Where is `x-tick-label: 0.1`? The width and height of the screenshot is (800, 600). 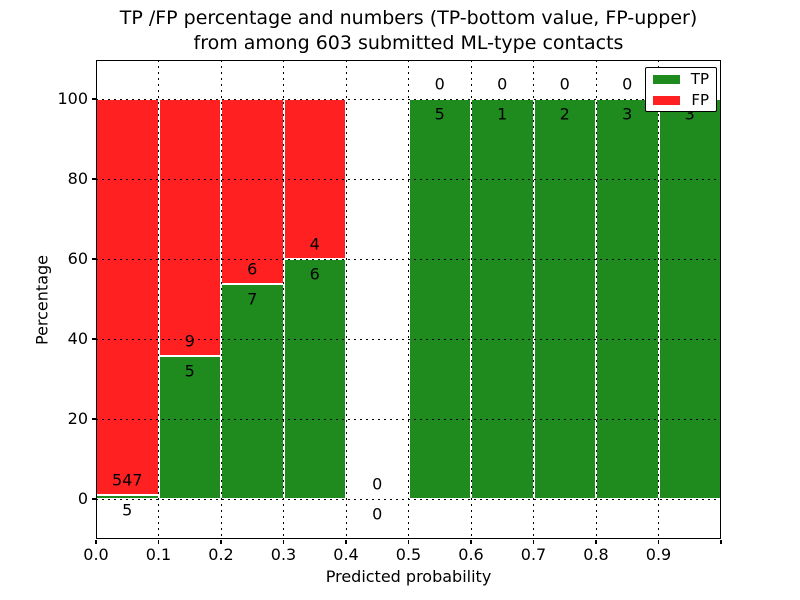
x-tick-label: 0.1 is located at coordinates (158, 554).